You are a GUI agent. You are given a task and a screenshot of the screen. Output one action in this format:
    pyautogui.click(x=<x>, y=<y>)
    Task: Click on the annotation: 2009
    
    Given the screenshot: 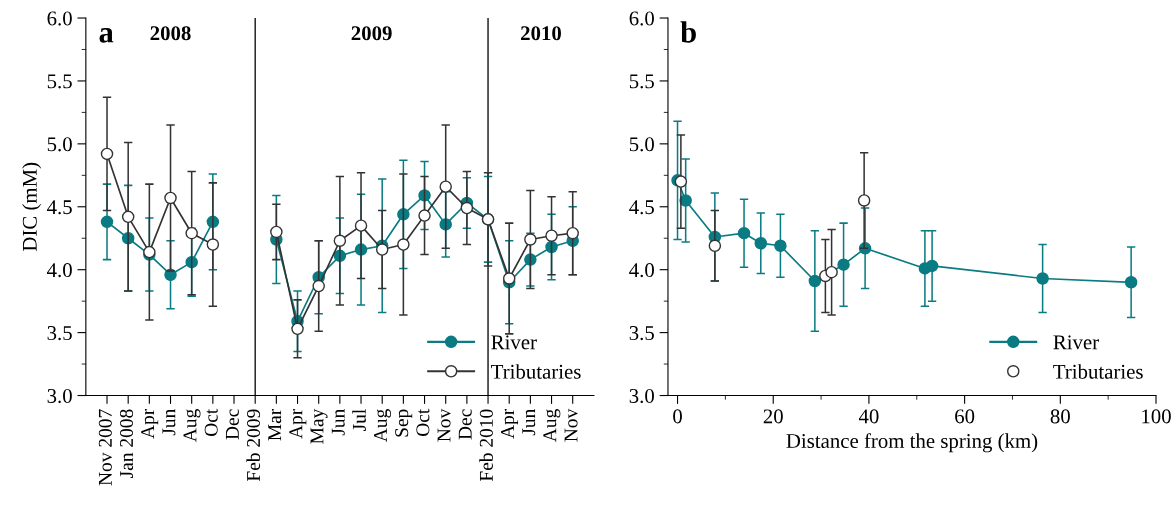 What is the action you would take?
    pyautogui.click(x=371, y=33)
    